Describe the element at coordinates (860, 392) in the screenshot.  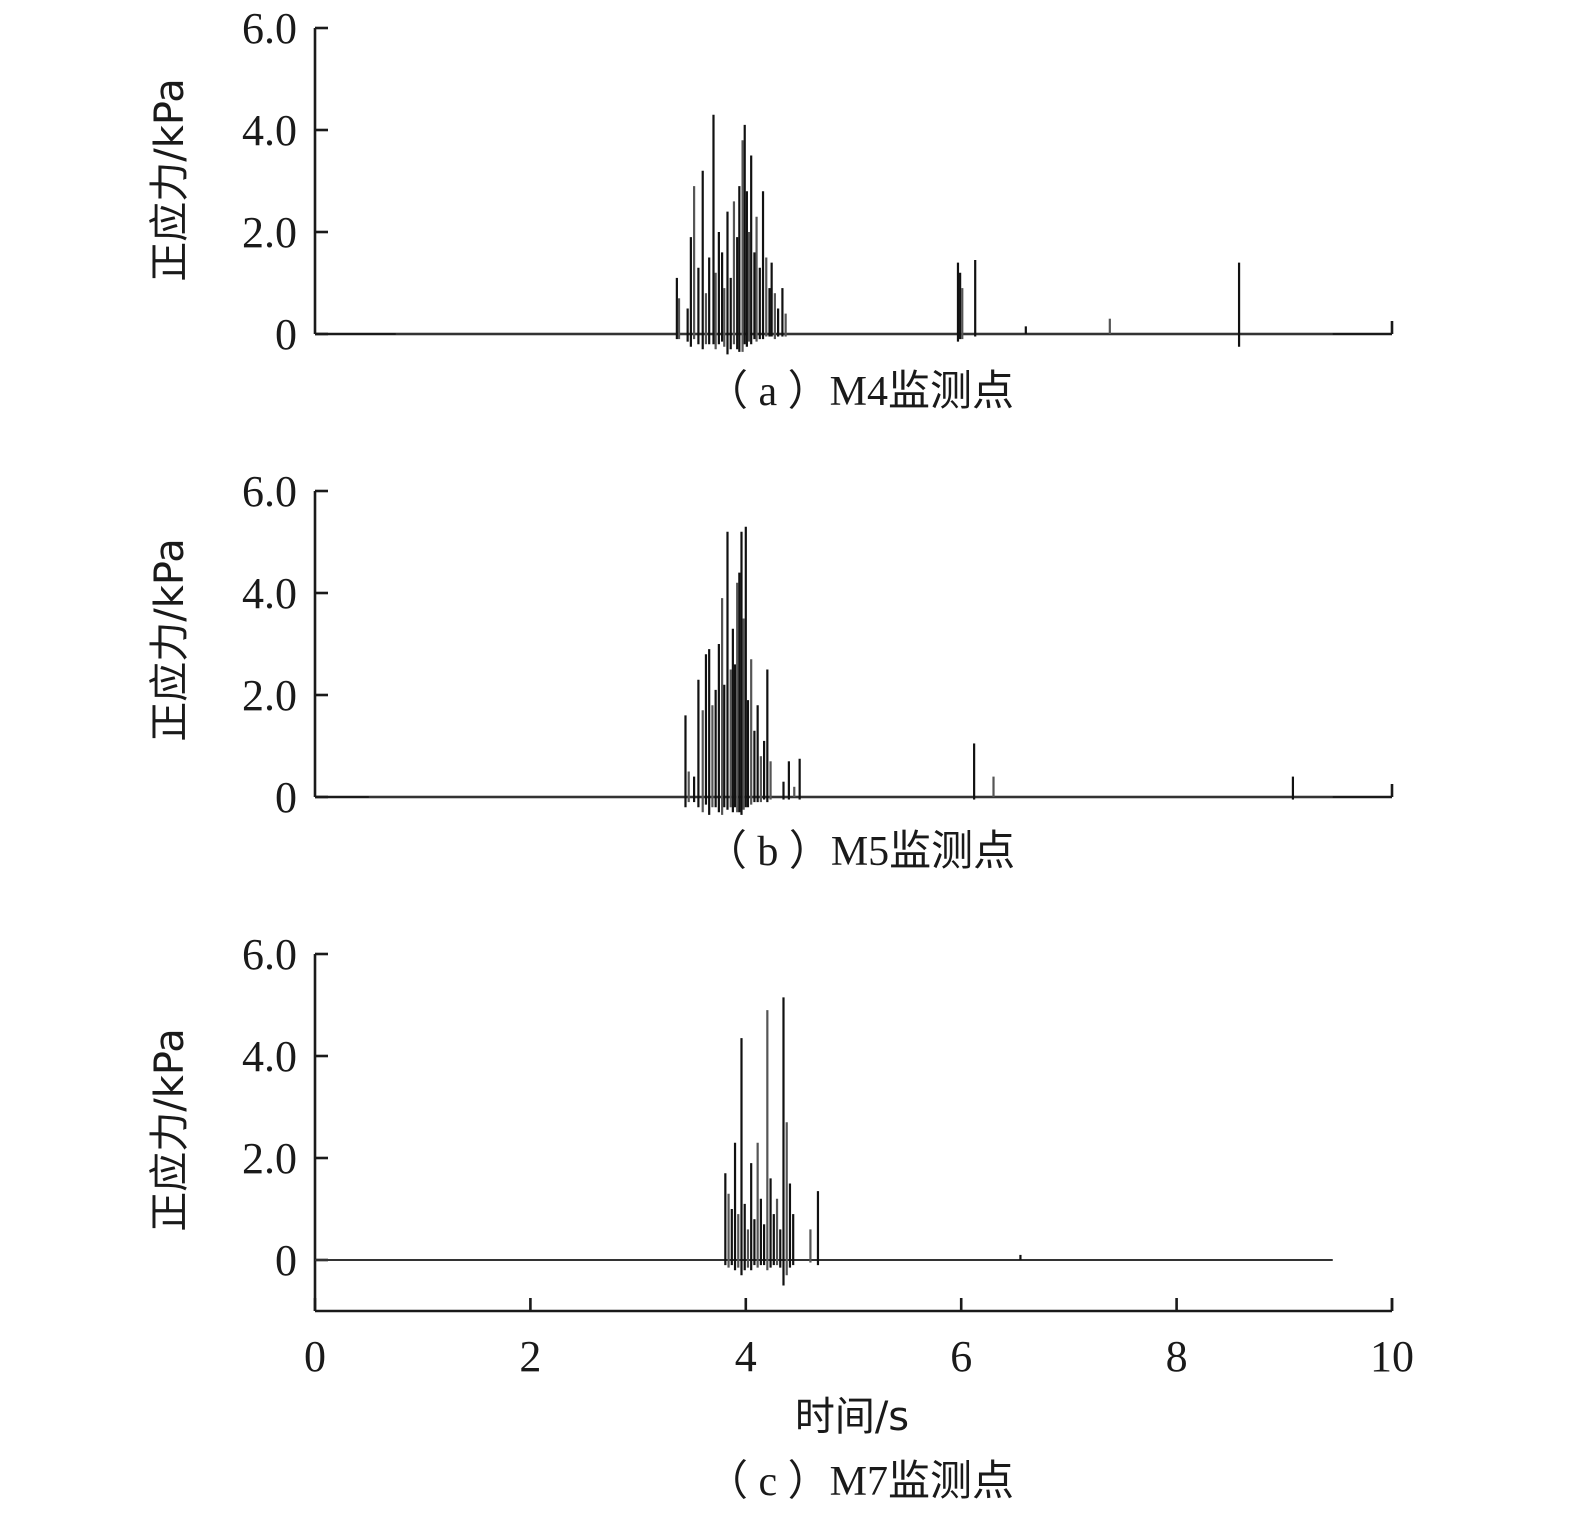
I see `panel-caption: （ a ）M4监测点` at that location.